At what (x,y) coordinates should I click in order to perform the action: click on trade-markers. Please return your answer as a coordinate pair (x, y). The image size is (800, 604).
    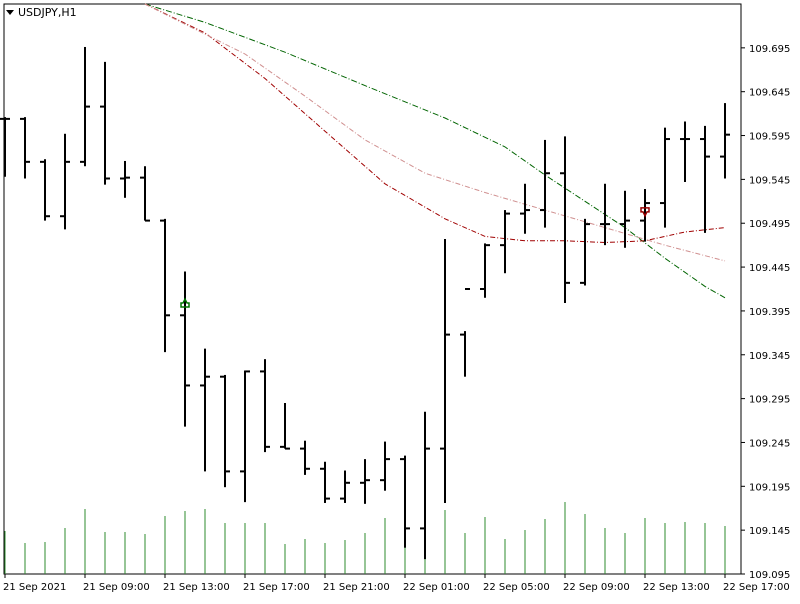
    Looking at the image, I should click on (415, 257).